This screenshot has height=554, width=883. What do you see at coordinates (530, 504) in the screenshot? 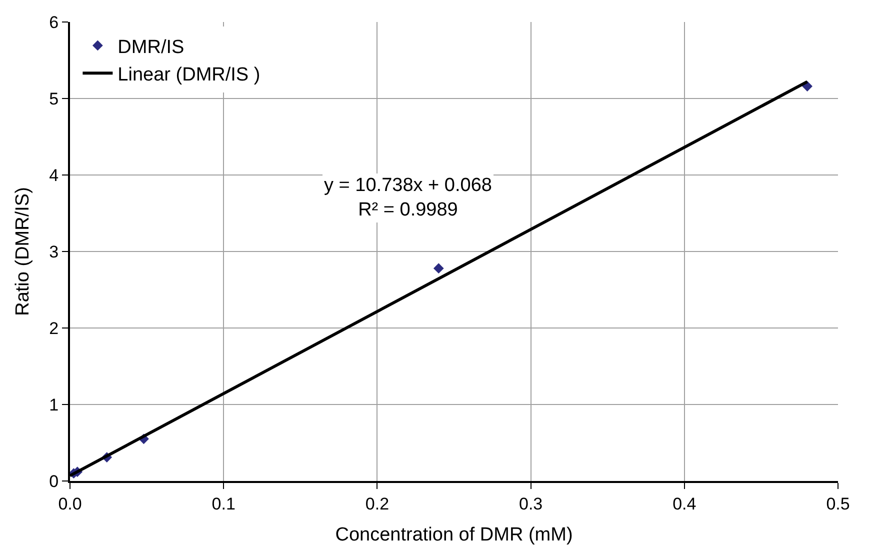
I see `x-tick-label: 0.3` at bounding box center [530, 504].